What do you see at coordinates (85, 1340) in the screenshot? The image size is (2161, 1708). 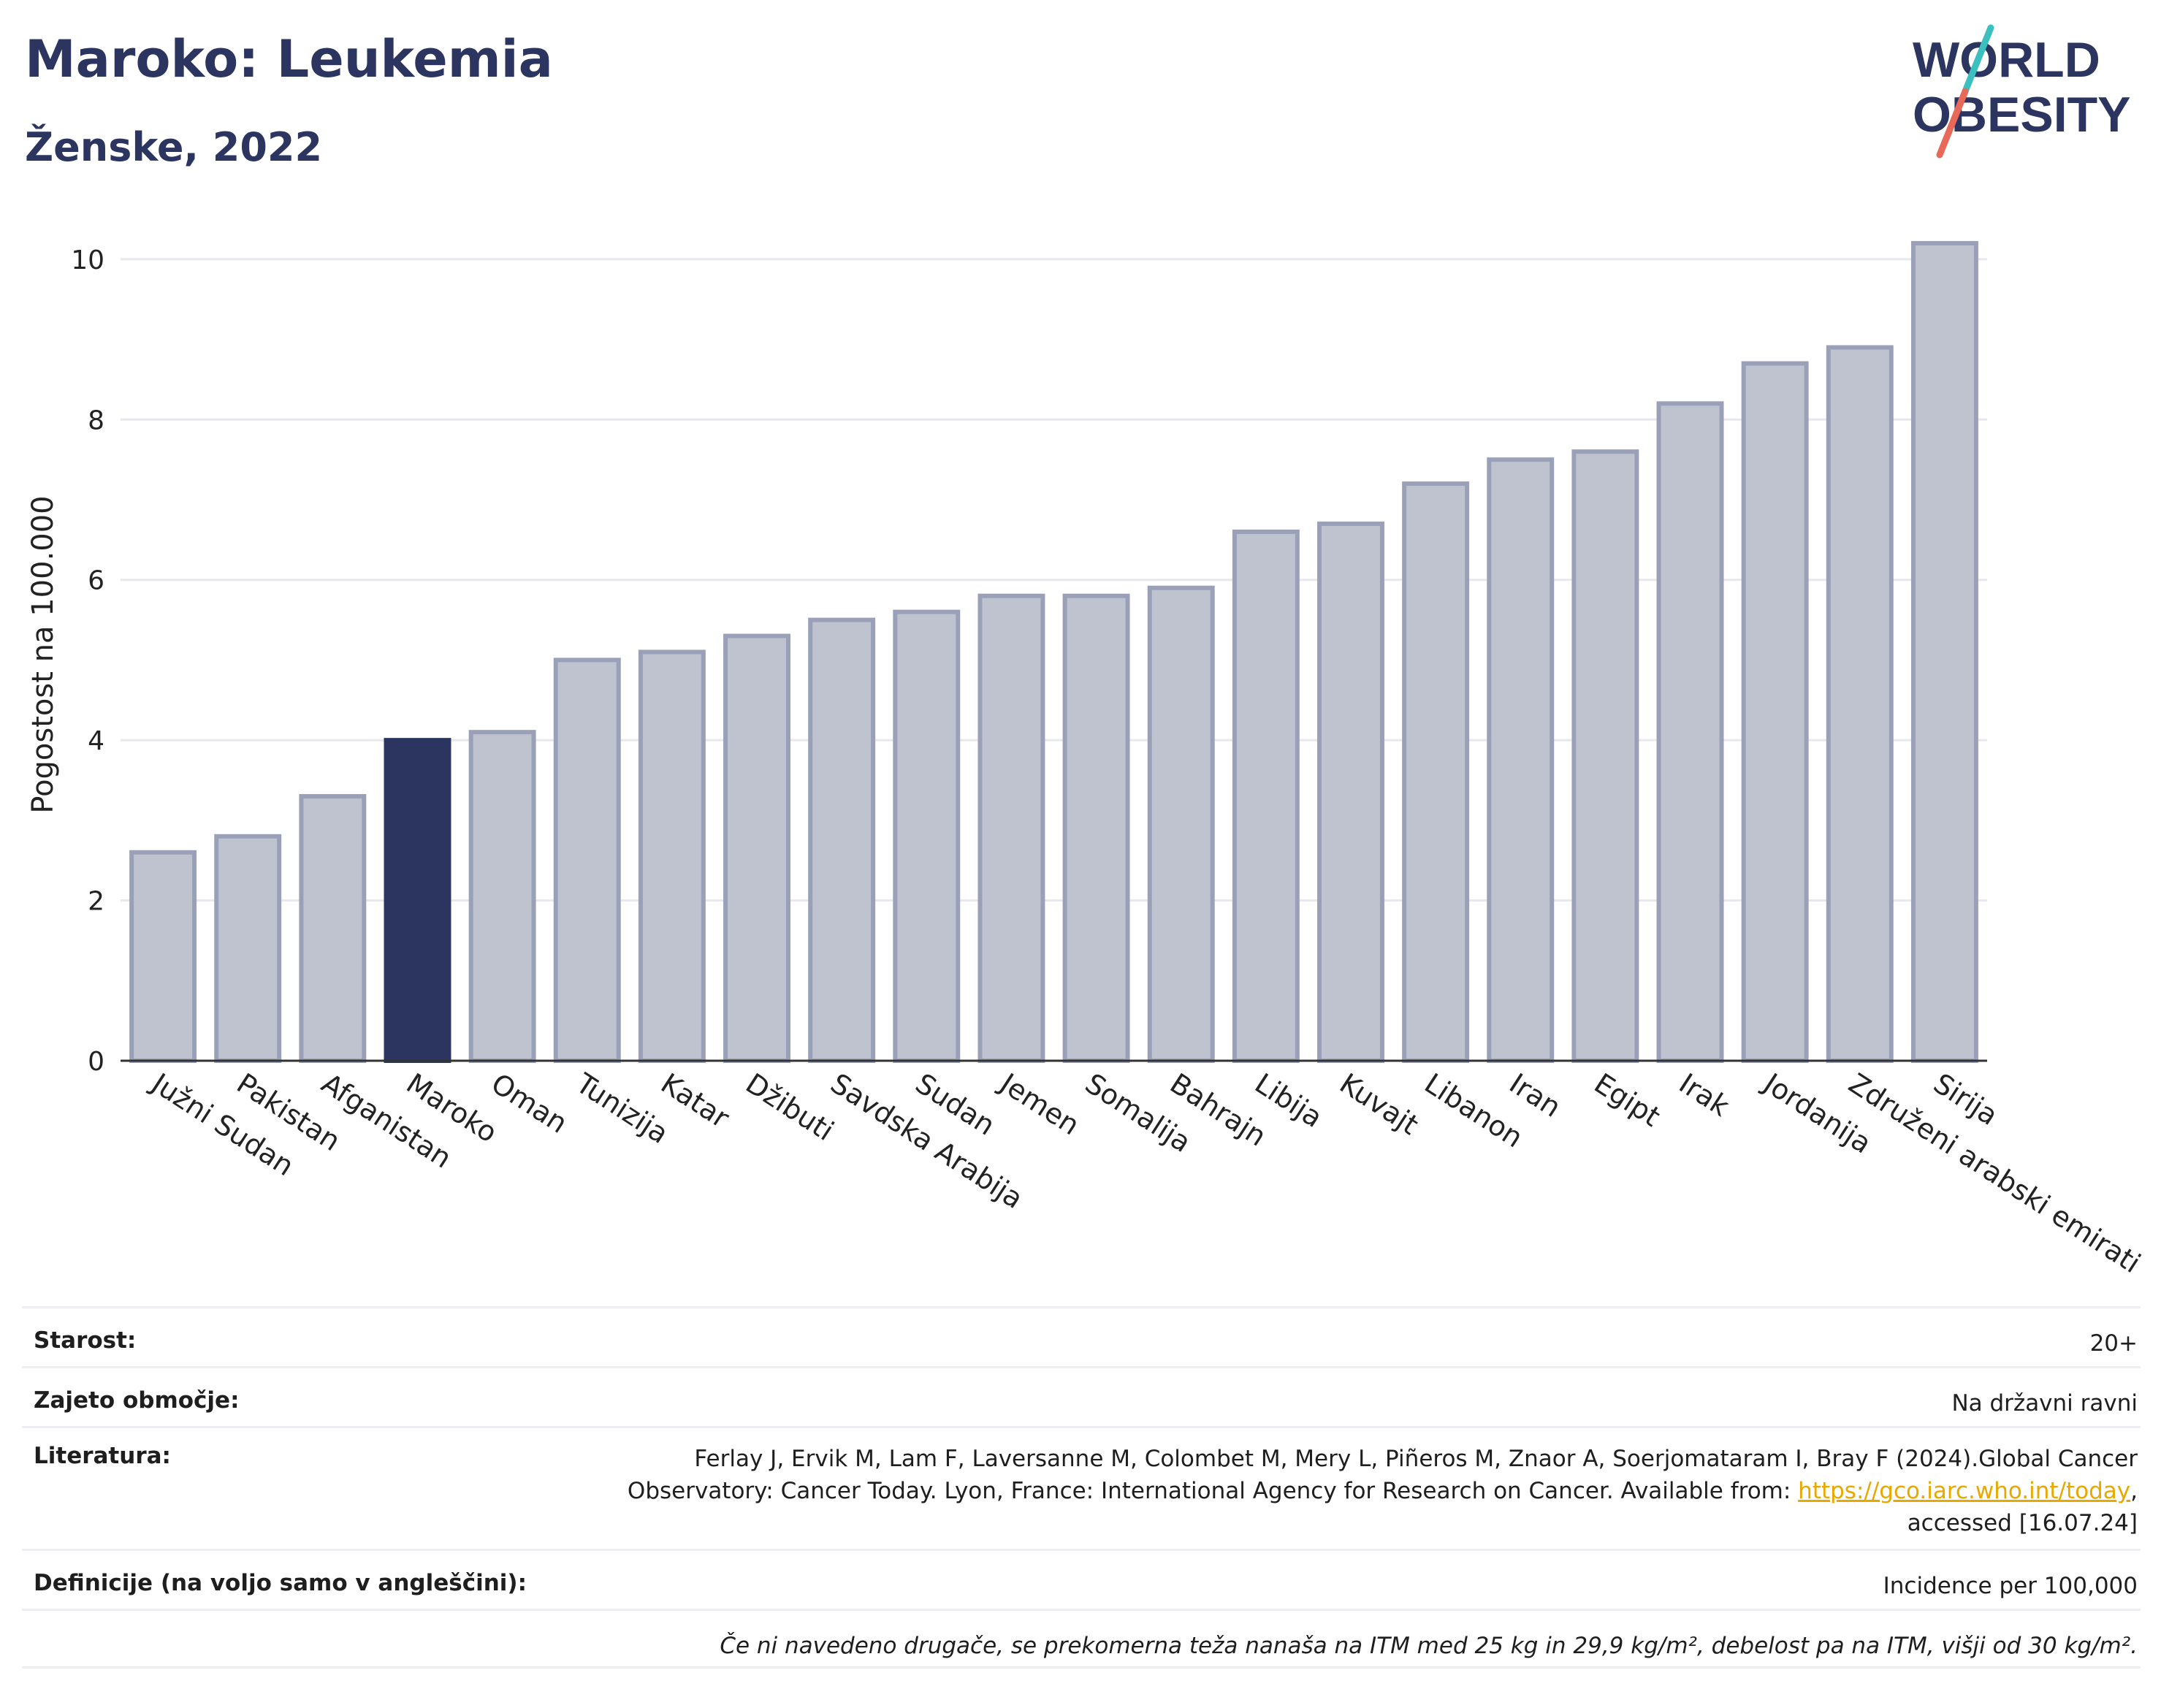 I see `age-label: Starost:` at bounding box center [85, 1340].